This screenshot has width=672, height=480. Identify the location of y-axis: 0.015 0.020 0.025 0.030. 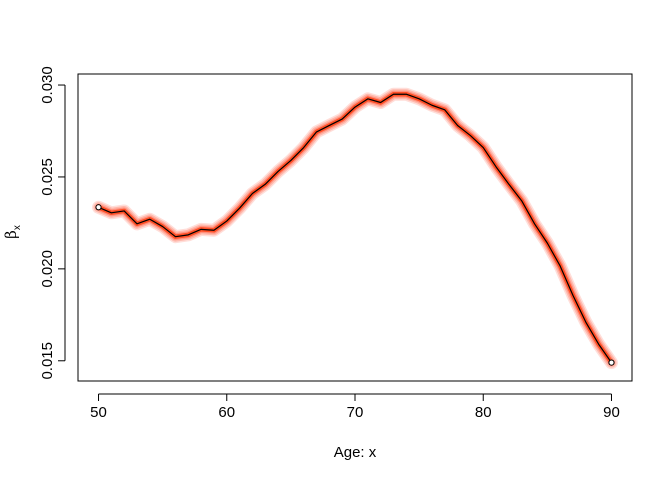
(52, 223).